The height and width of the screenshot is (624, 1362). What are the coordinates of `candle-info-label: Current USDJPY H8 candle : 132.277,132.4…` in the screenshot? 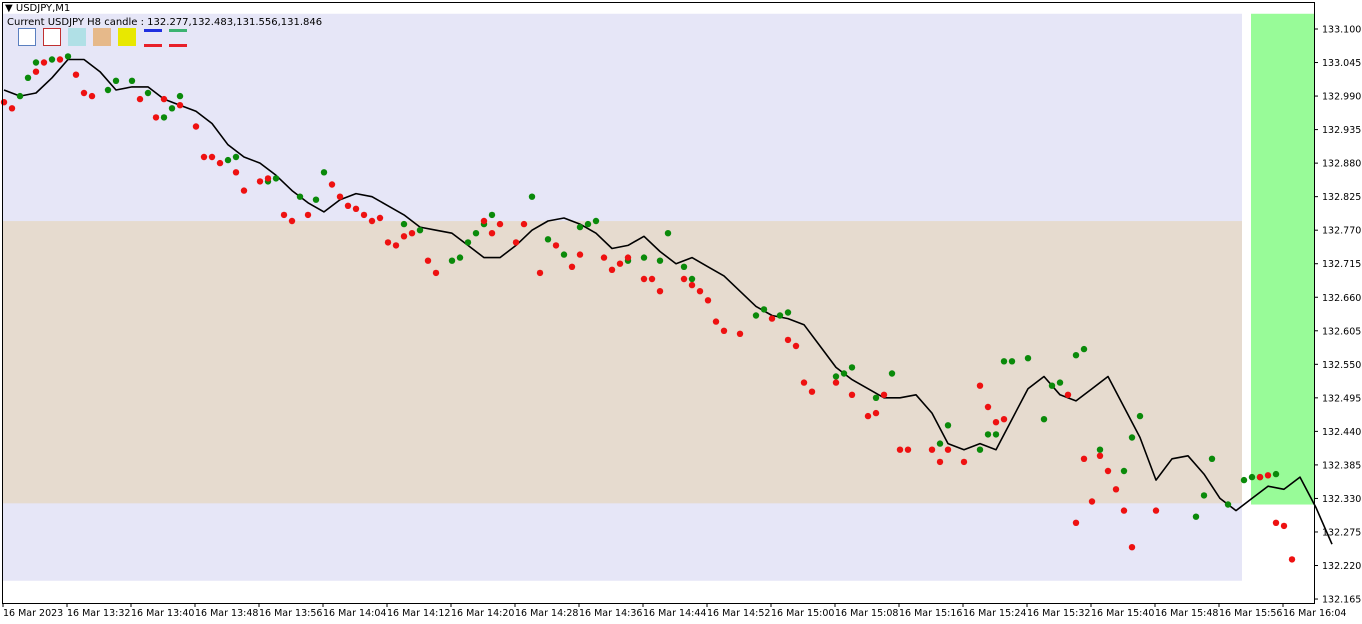 It's located at (165, 22).